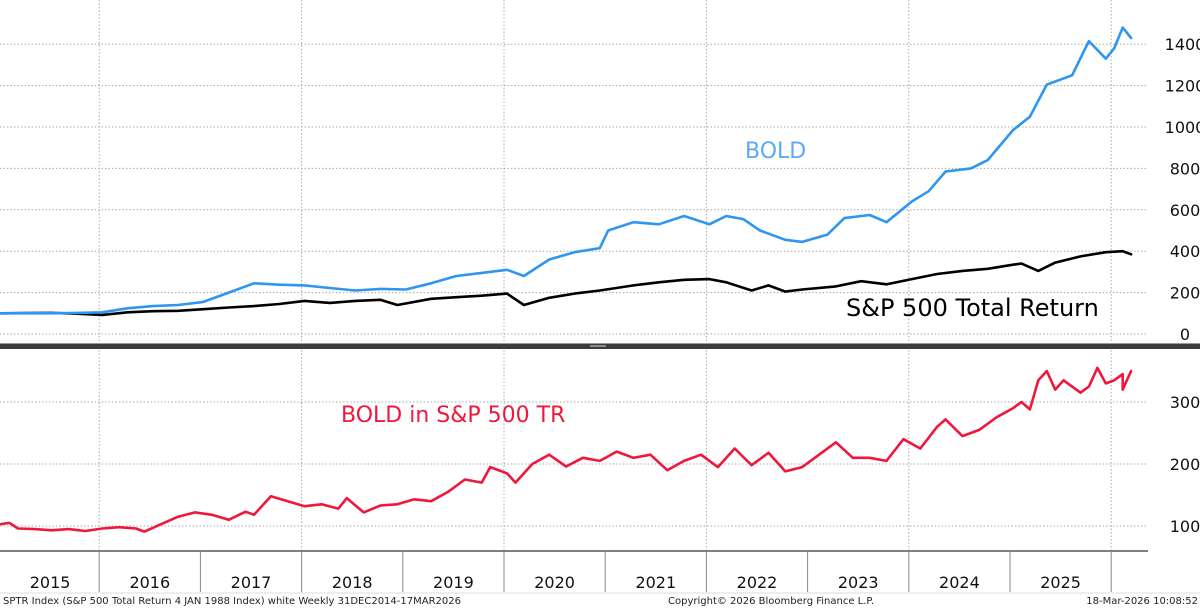  I want to click on x-tick-label: 2023, so click(858, 582).